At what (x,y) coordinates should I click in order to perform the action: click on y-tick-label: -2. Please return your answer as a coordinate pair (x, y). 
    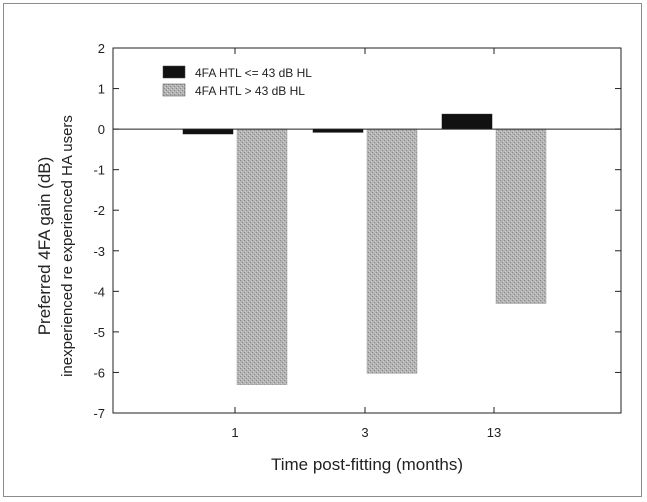
    Looking at the image, I should click on (99, 210).